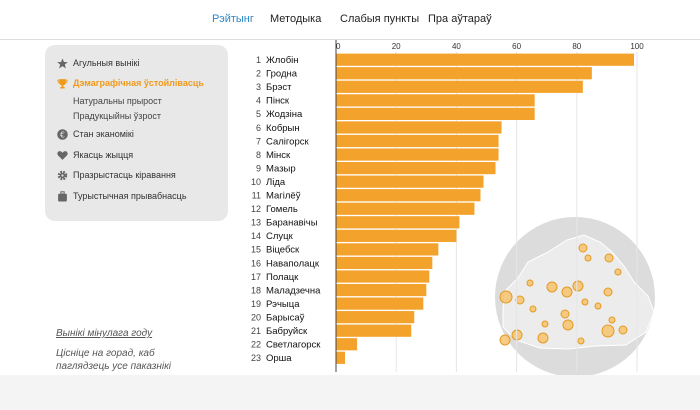  I want to click on previous-year-results-link: Вынікі мінулага году, so click(104, 333).